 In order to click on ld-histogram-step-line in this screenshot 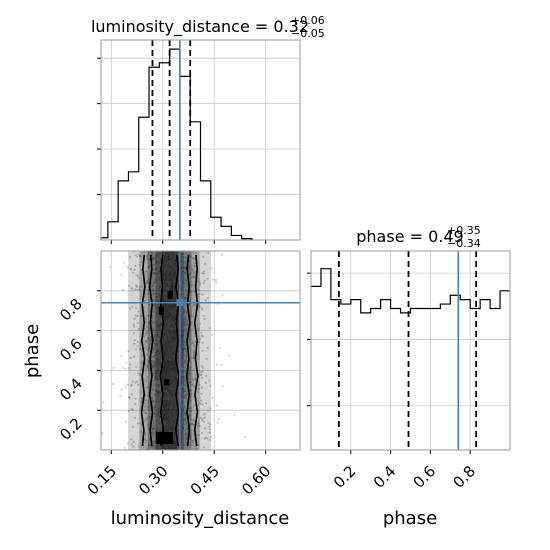, I will do `click(176, 144)`.